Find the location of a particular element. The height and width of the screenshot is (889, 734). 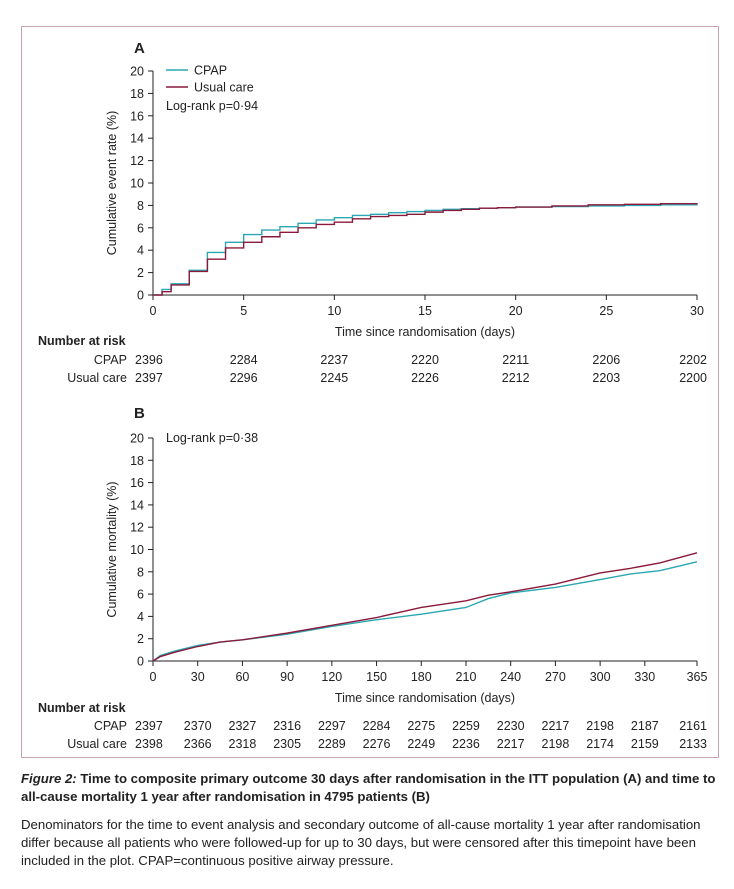

panel-a-risk-value: 2226 is located at coordinates (425, 378).